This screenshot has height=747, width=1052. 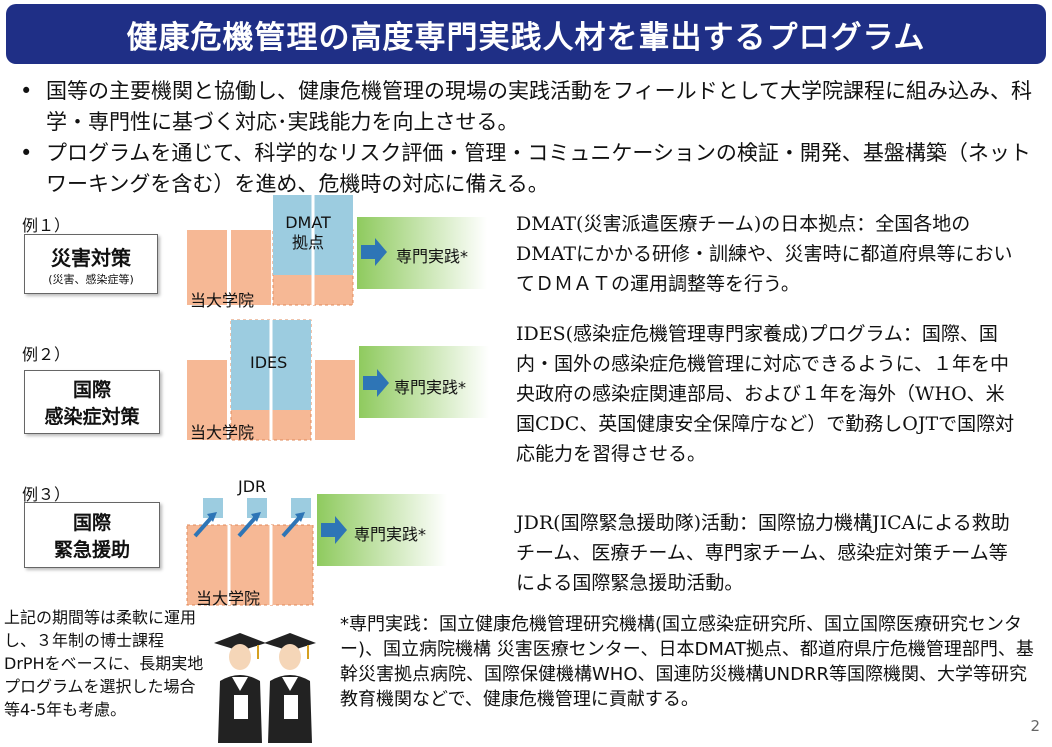 What do you see at coordinates (92, 535) in the screenshot?
I see `example-3-box: 国際 緊急援助` at bounding box center [92, 535].